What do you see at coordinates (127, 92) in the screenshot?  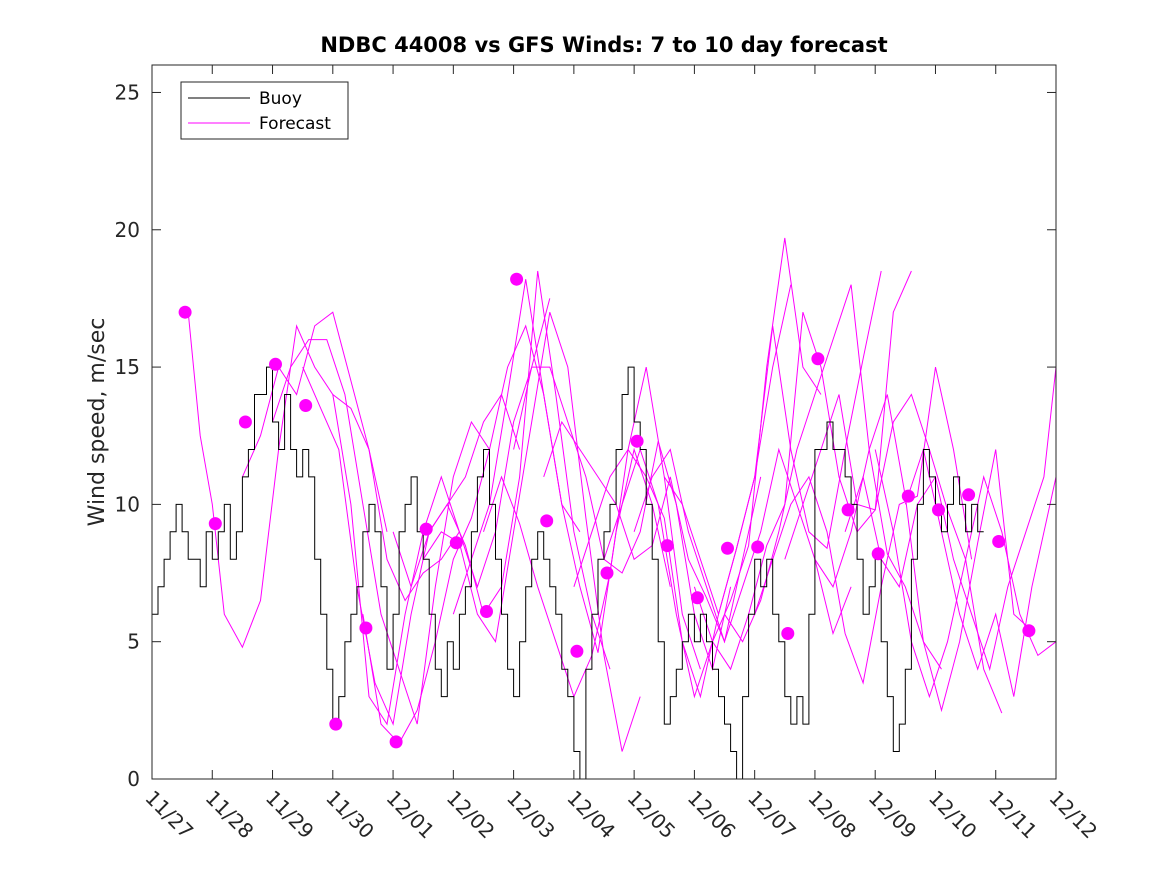 I see `y-tick-label: 25` at bounding box center [127, 92].